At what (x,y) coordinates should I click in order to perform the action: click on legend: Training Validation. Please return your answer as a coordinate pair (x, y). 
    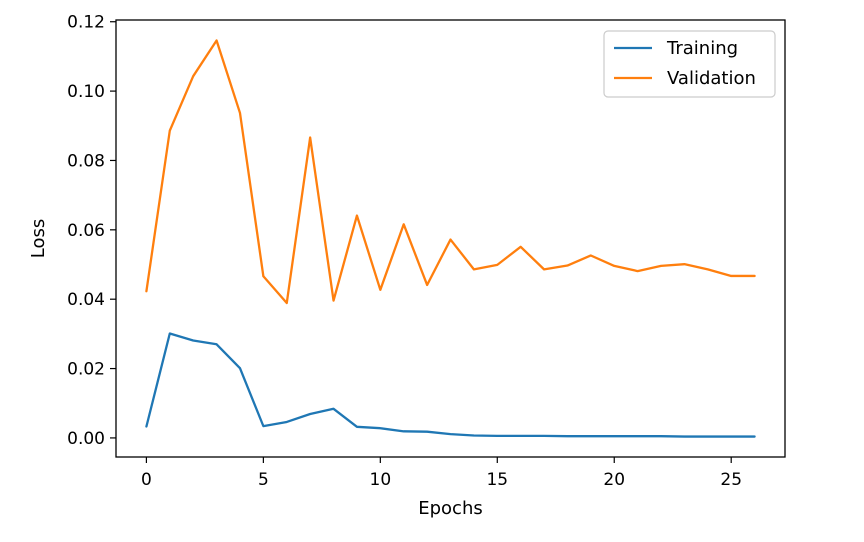
    Looking at the image, I should click on (689, 64).